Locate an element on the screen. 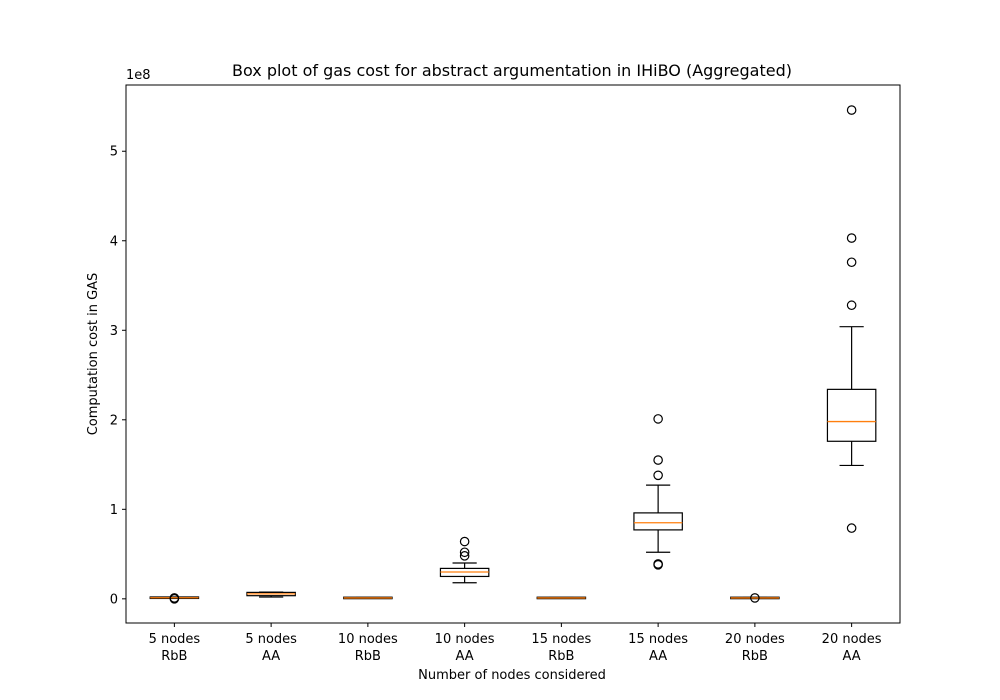  y-tick-label: 5 is located at coordinates (114, 152).